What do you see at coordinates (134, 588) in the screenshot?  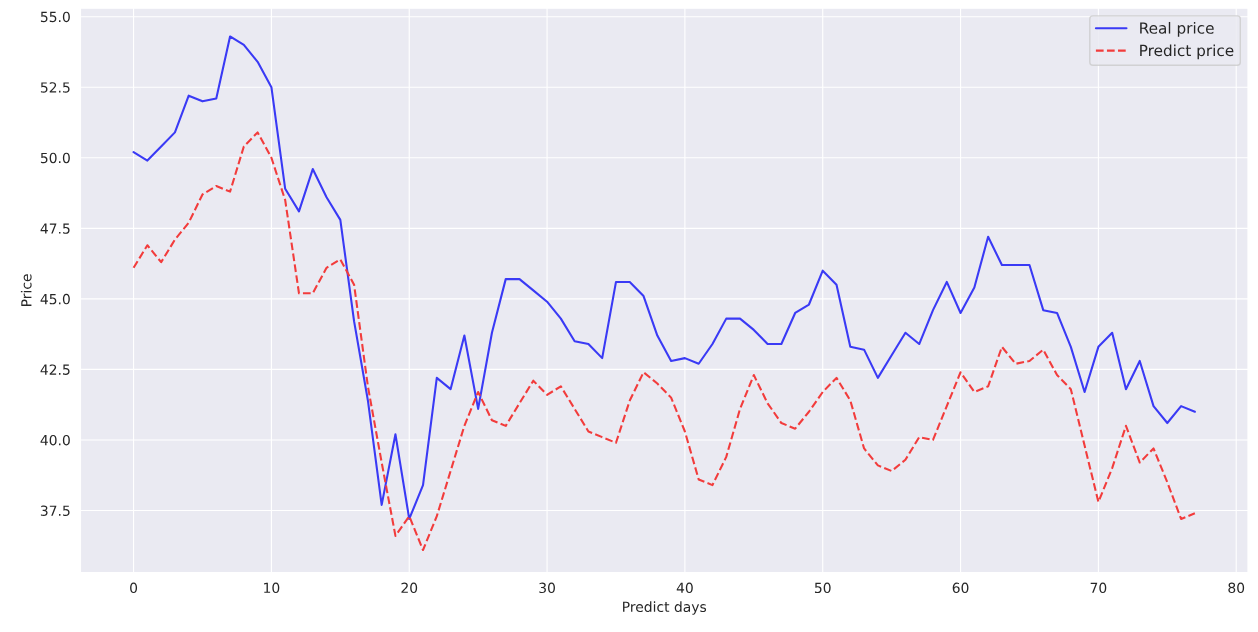 I see `x-tick-label: 0` at bounding box center [134, 588].